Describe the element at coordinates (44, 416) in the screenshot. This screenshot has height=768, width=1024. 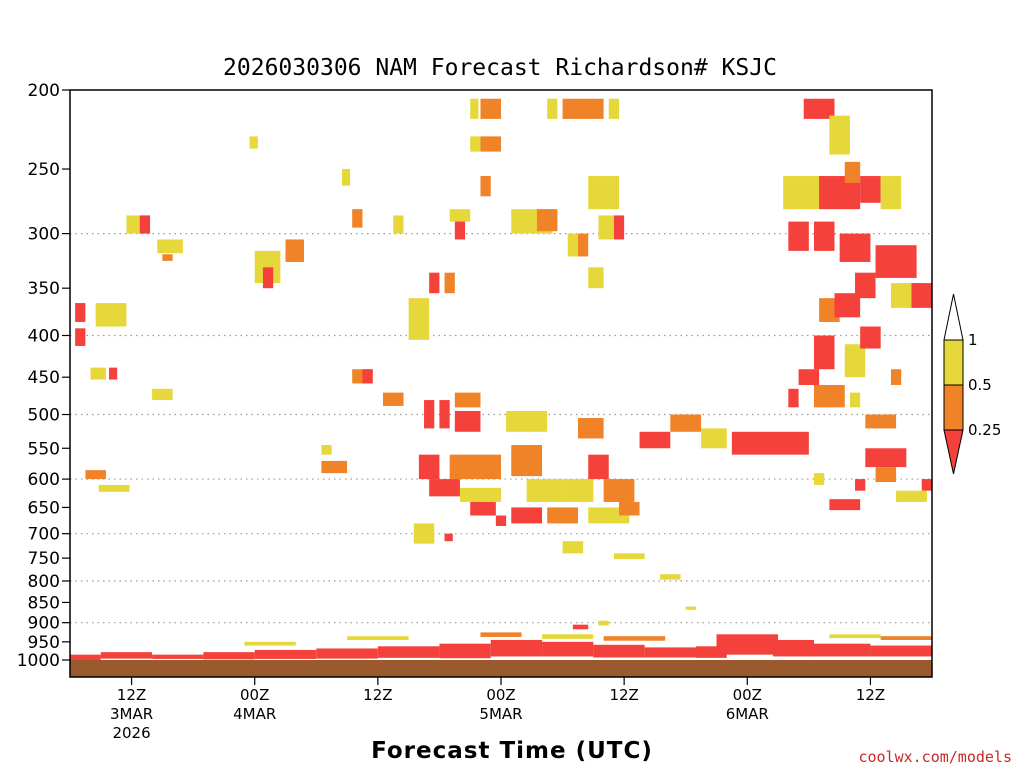
I see `y-tick-label: 500` at that location.